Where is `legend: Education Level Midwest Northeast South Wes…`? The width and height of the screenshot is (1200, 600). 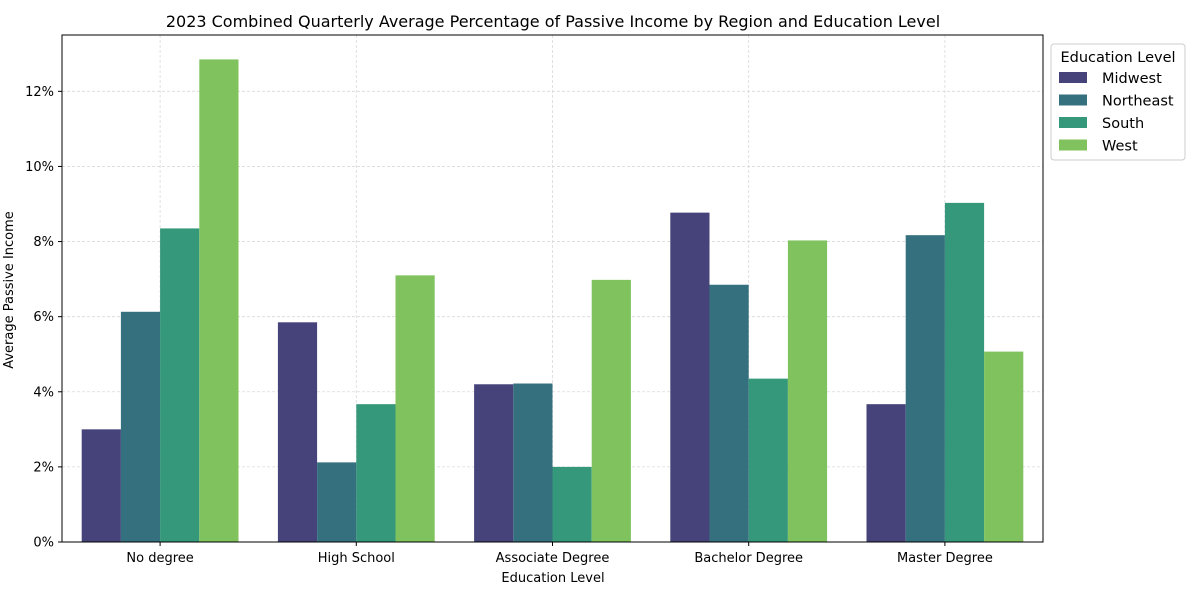 legend: Education Level Midwest Northeast South Wes… is located at coordinates (1118, 102).